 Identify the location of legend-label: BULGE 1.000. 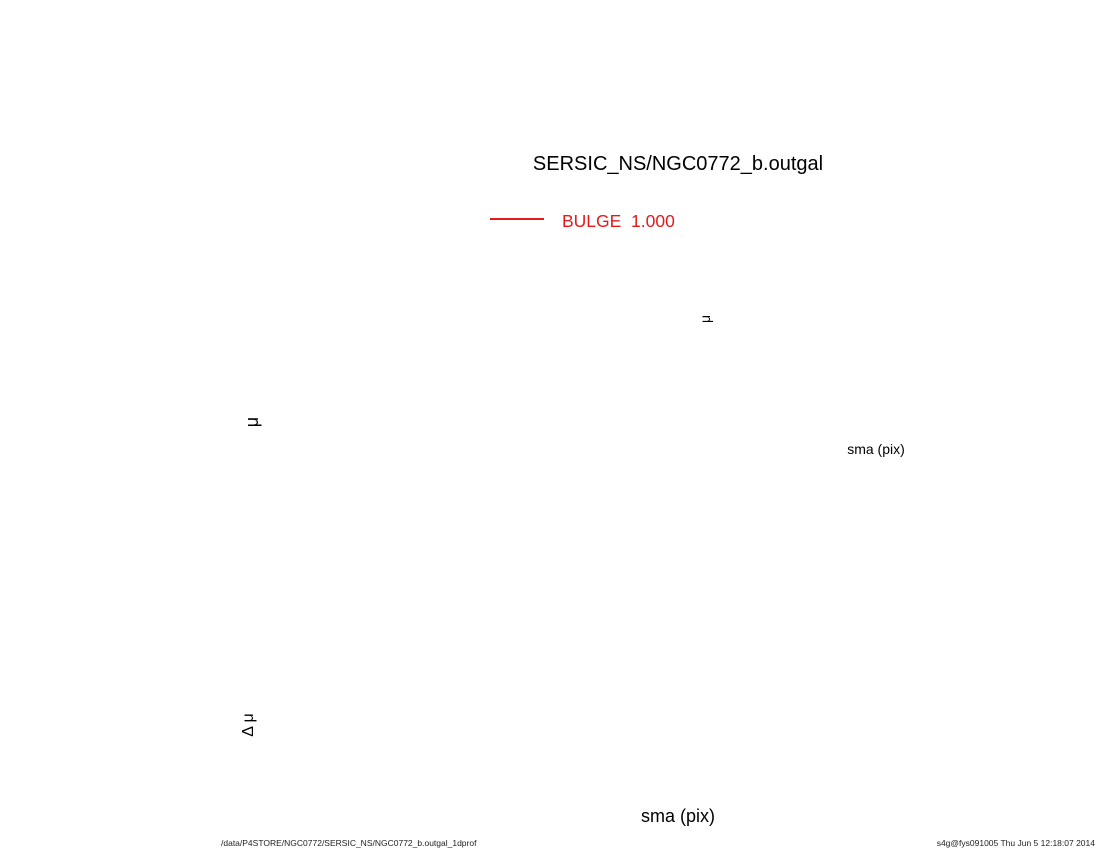
(618, 221).